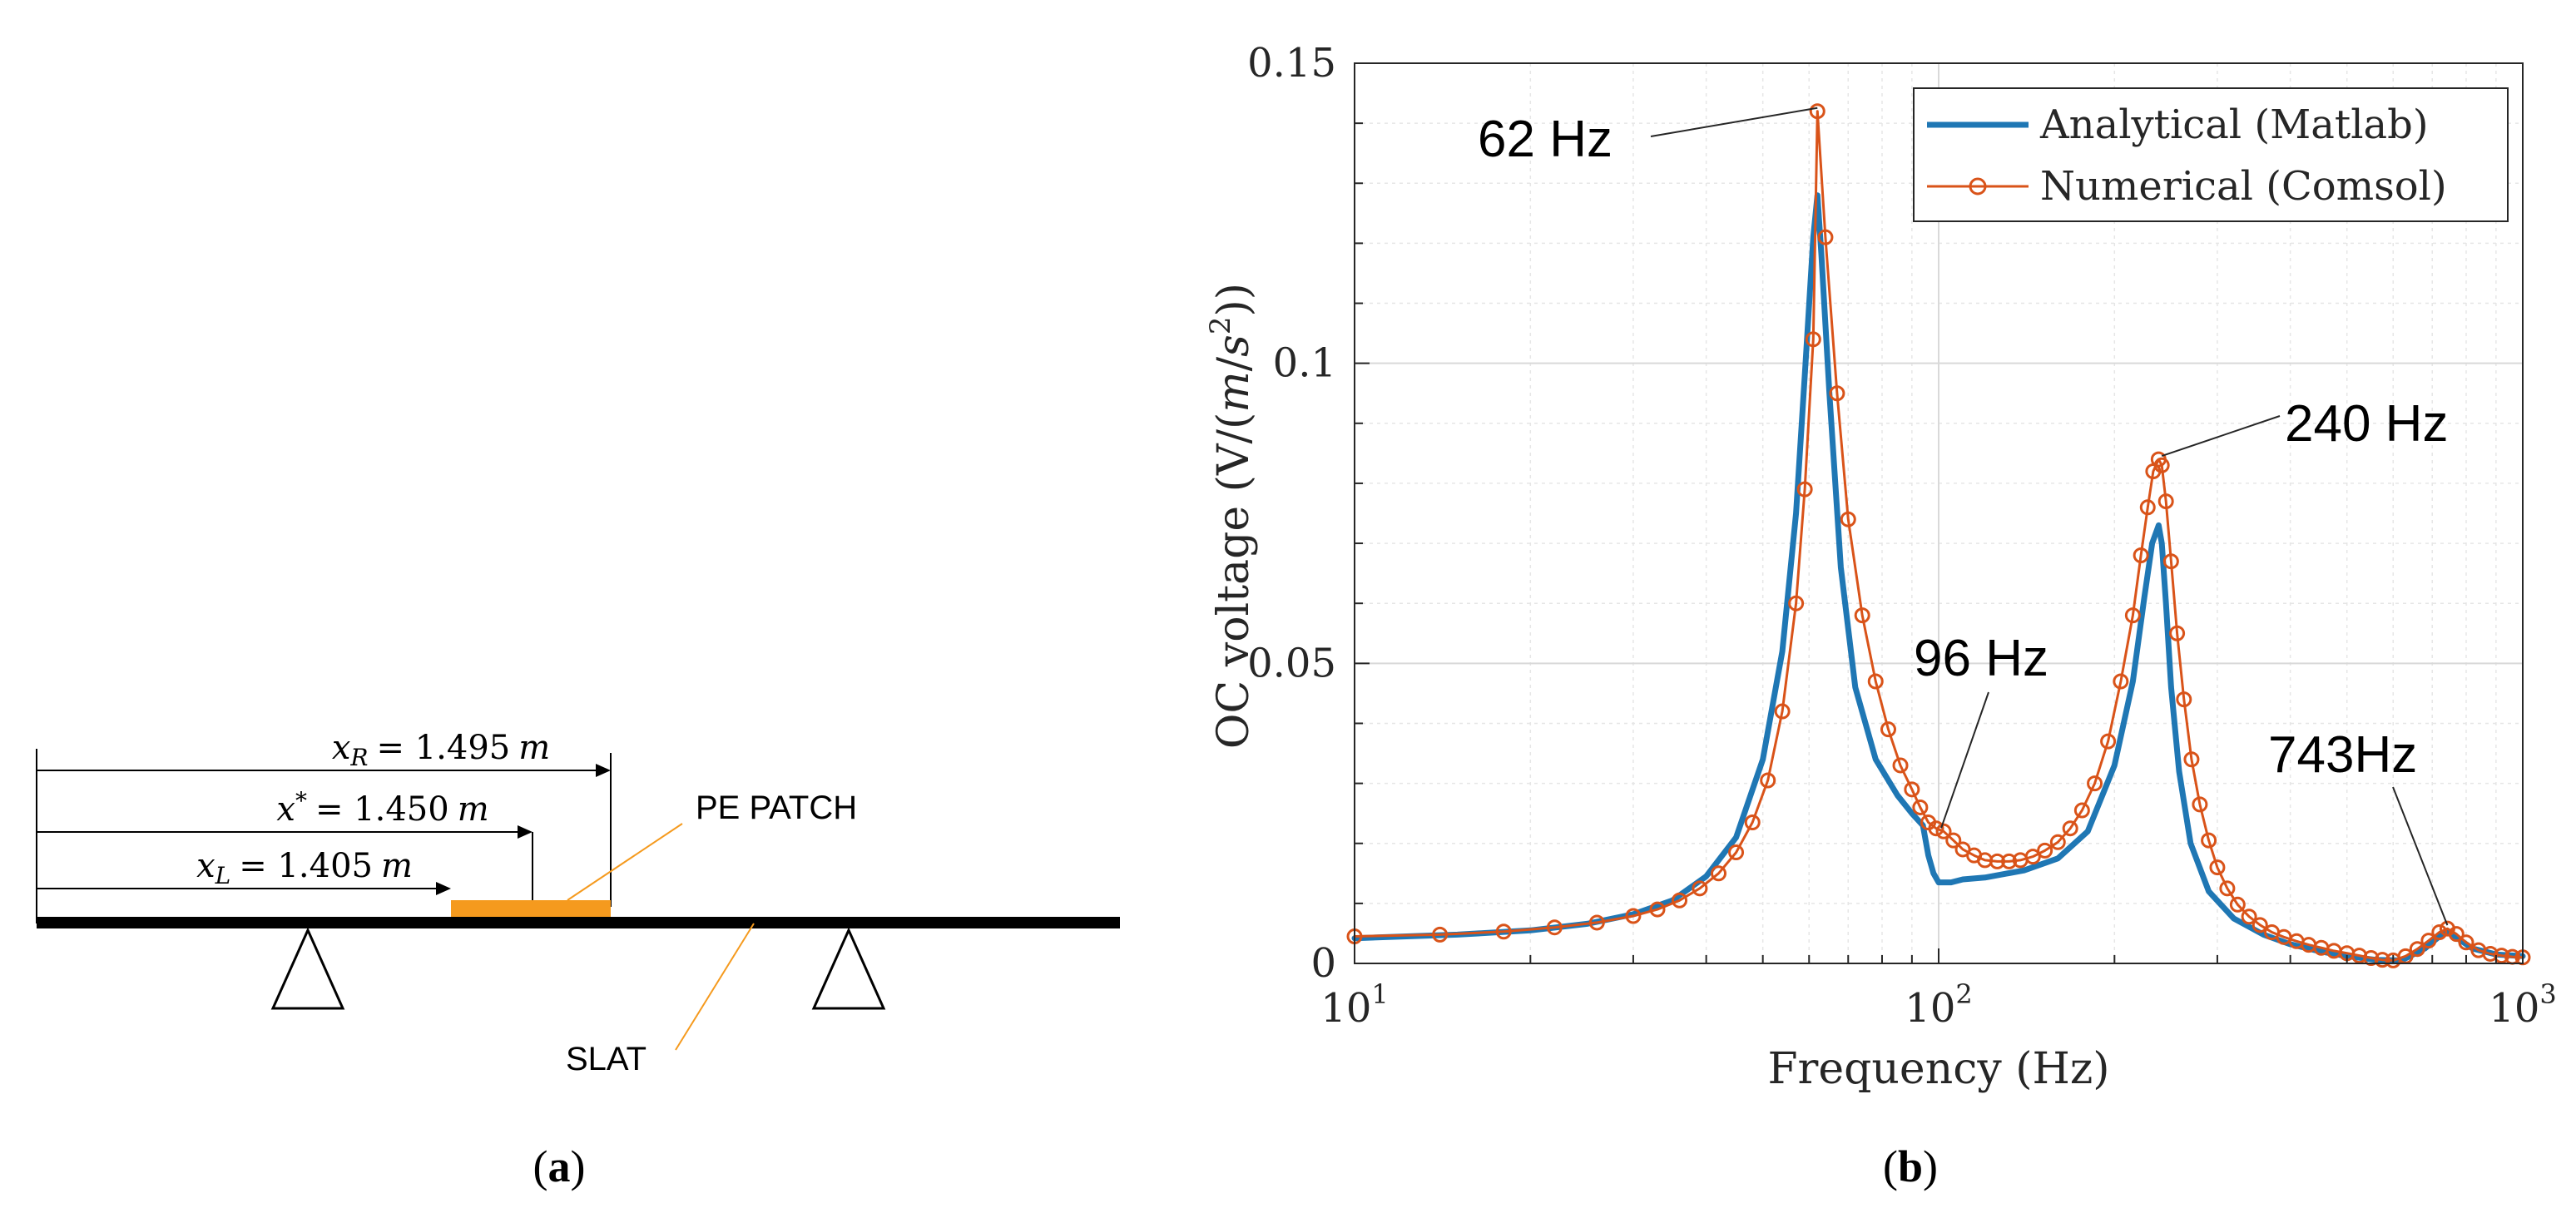 This screenshot has width=2576, height=1218. I want to click on x-axis-label: Frequency (Hz), so click(1938, 1069).